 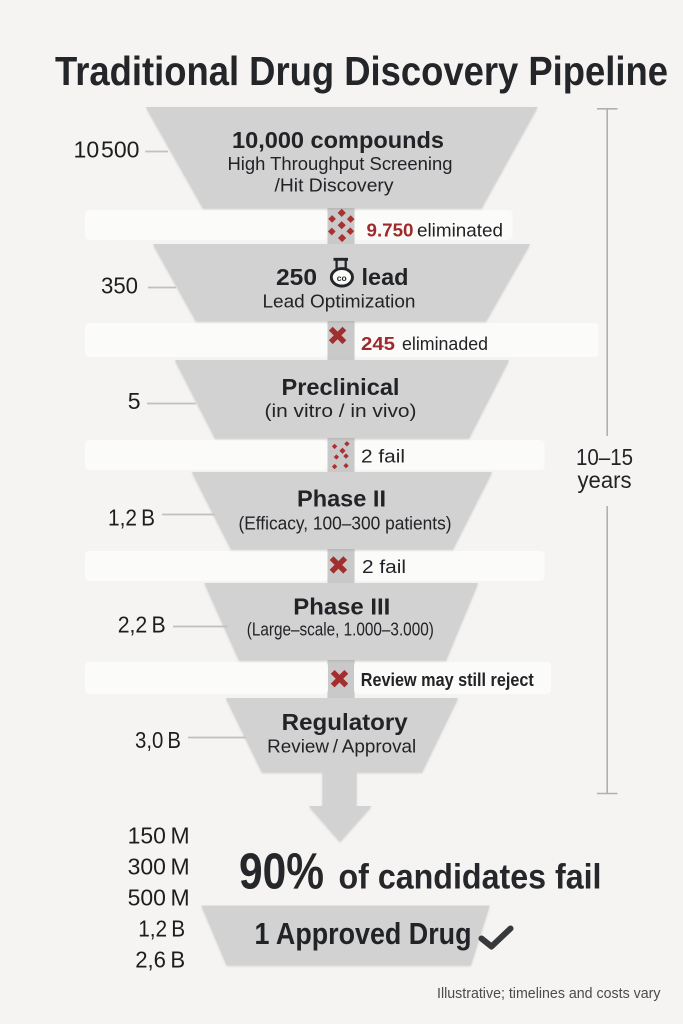 I want to click on svg-text: 10–15, so click(x=604, y=457).